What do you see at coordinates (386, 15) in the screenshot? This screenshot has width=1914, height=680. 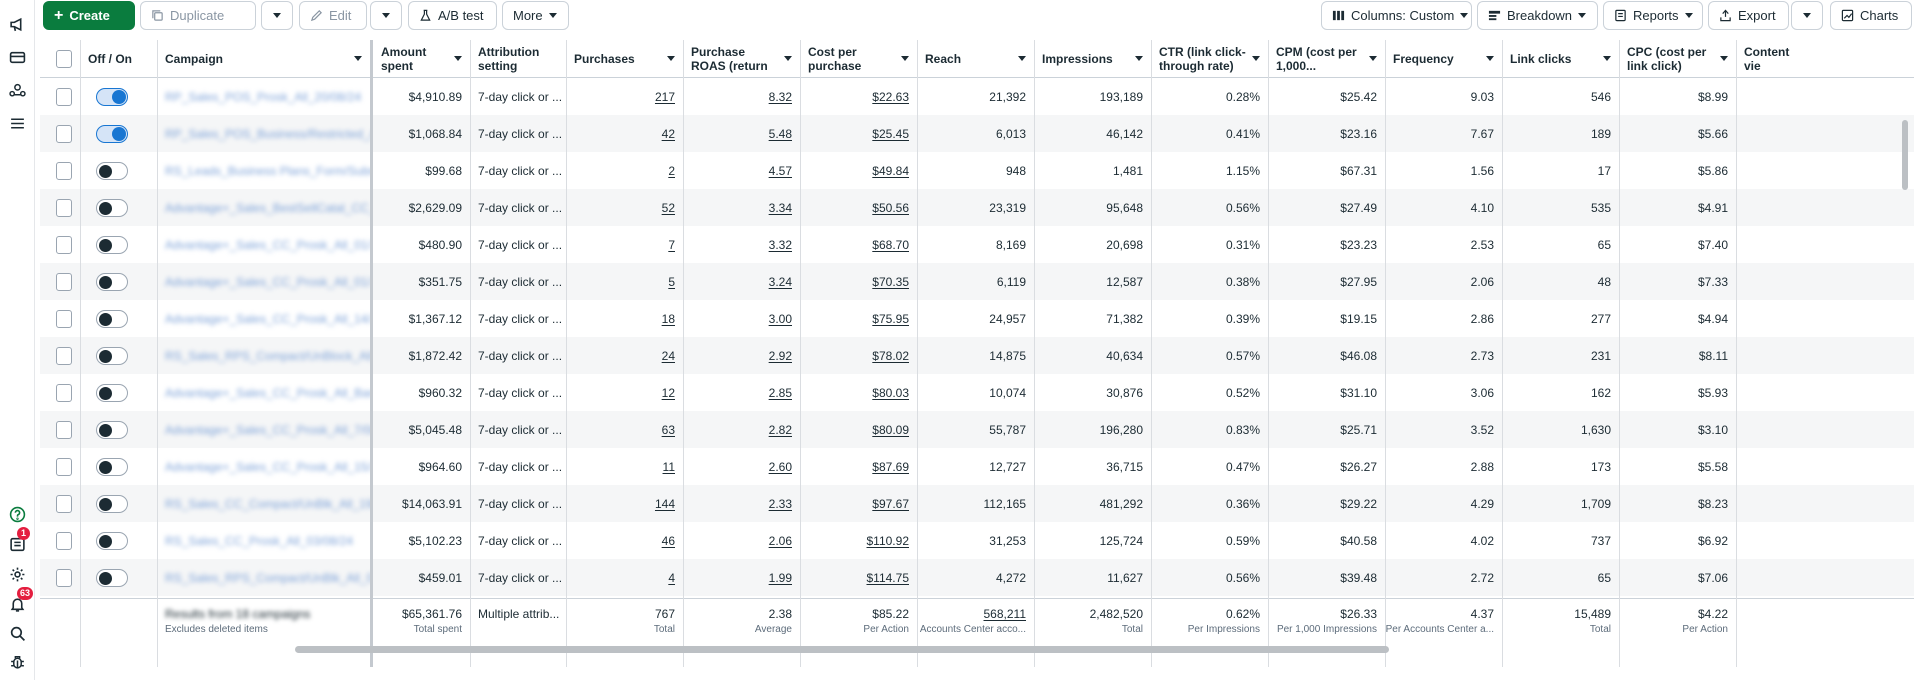 I see `edit-dropdown-button` at bounding box center [386, 15].